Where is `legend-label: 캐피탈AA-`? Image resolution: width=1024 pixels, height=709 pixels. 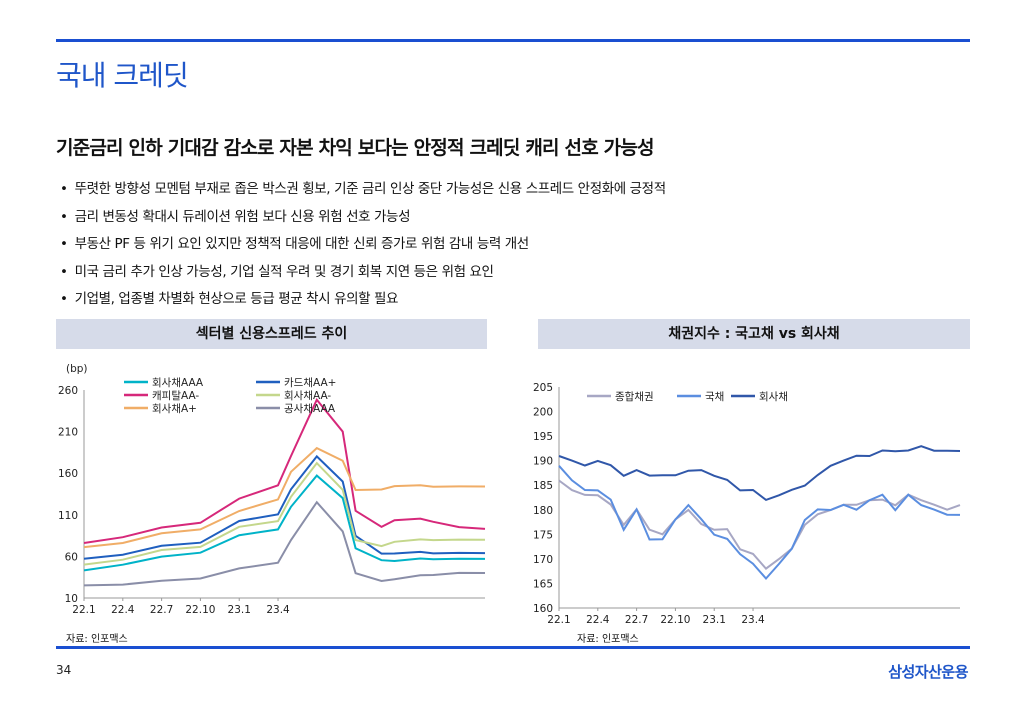
legend-label: 캐피탈AA- is located at coordinates (175, 395).